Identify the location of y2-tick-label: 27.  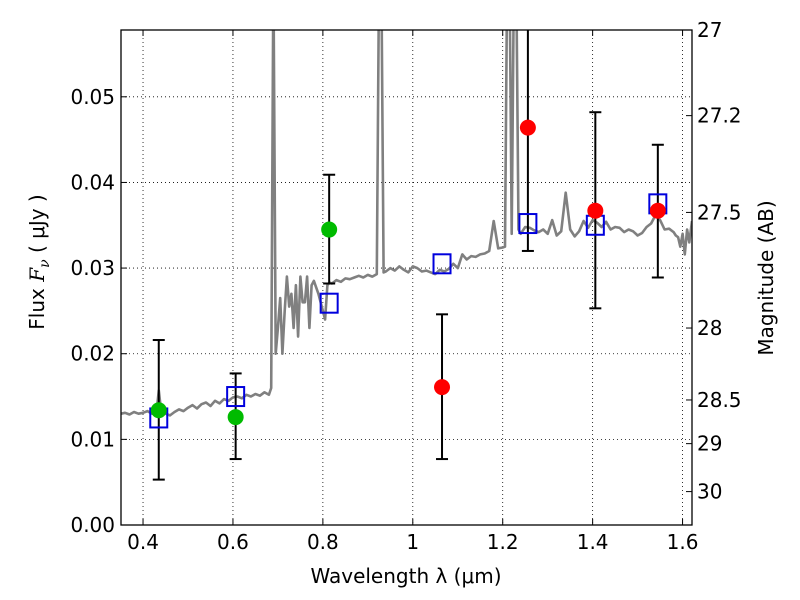
(709, 30).